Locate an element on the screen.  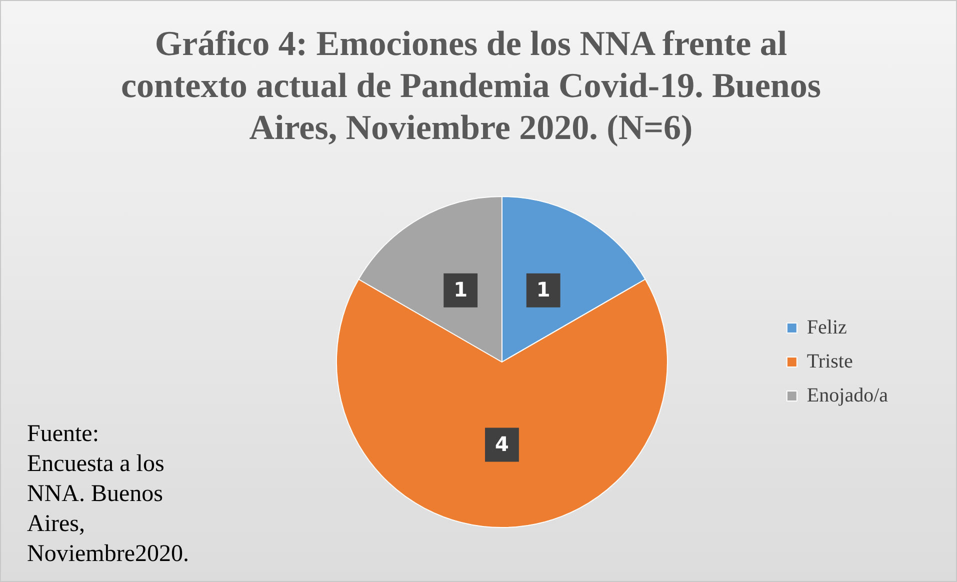
legend-label: Enojado/a is located at coordinates (847, 395).